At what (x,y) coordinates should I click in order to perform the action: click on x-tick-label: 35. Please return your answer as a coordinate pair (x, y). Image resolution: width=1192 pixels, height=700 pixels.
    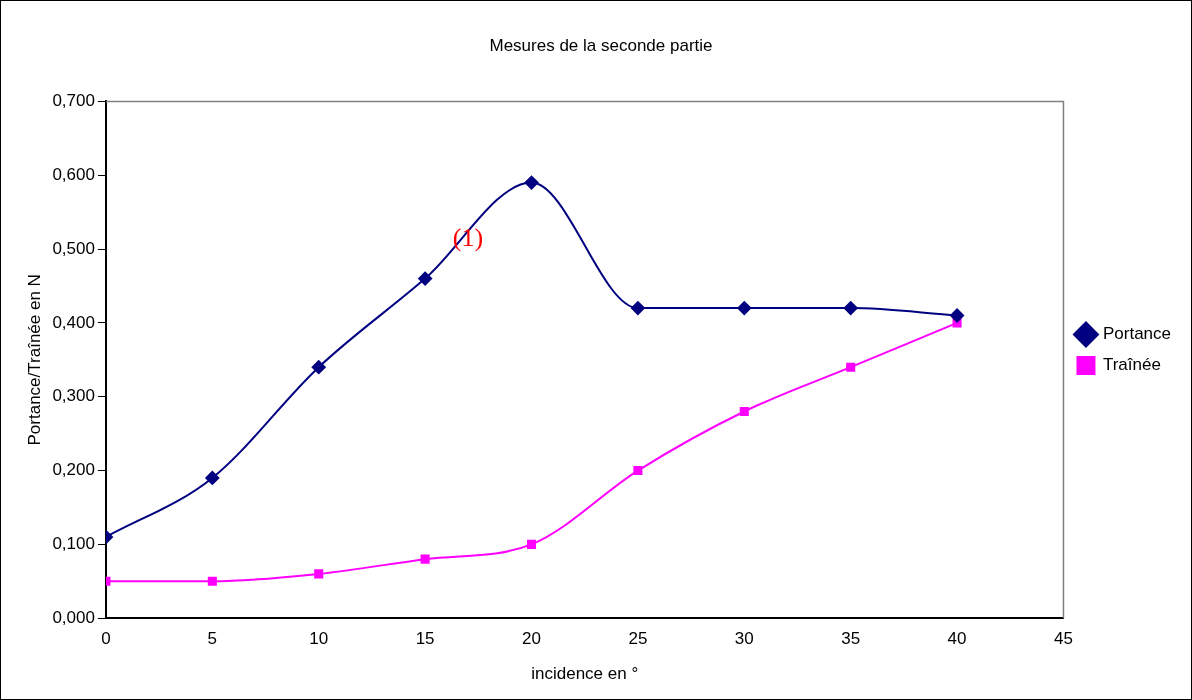
    Looking at the image, I should click on (851, 639).